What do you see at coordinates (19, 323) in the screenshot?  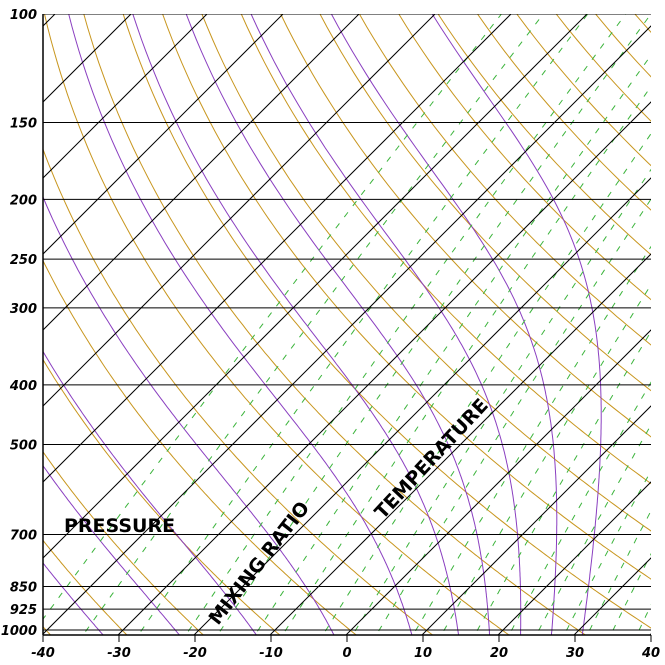 I see `pressure-tick-labels: 100 150 200 250 300 400 500 700 850 925 1000` at bounding box center [19, 323].